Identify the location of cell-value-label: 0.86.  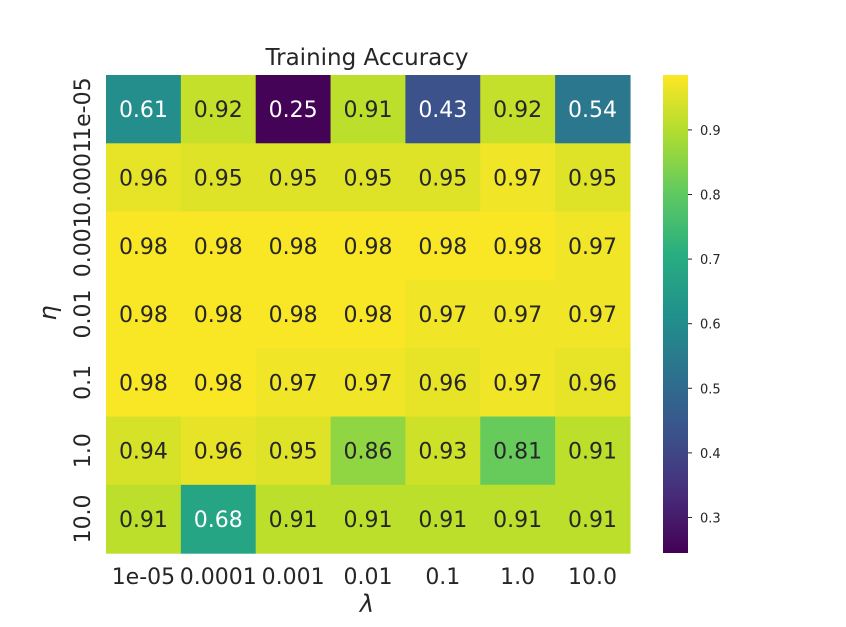
(367, 452).